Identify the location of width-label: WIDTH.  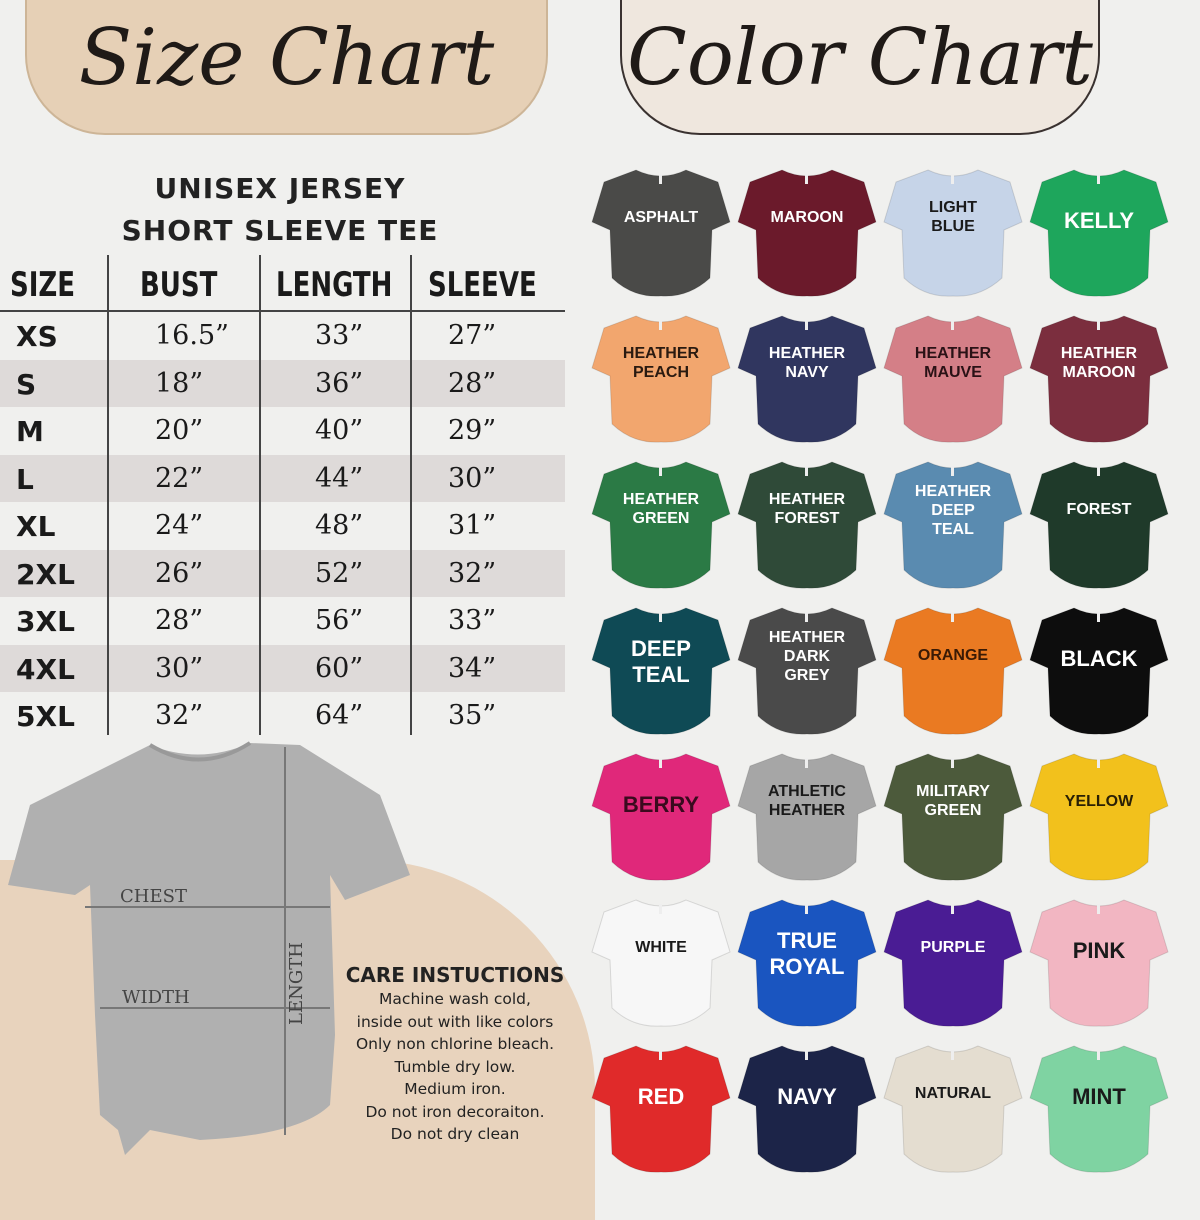
(156, 997).